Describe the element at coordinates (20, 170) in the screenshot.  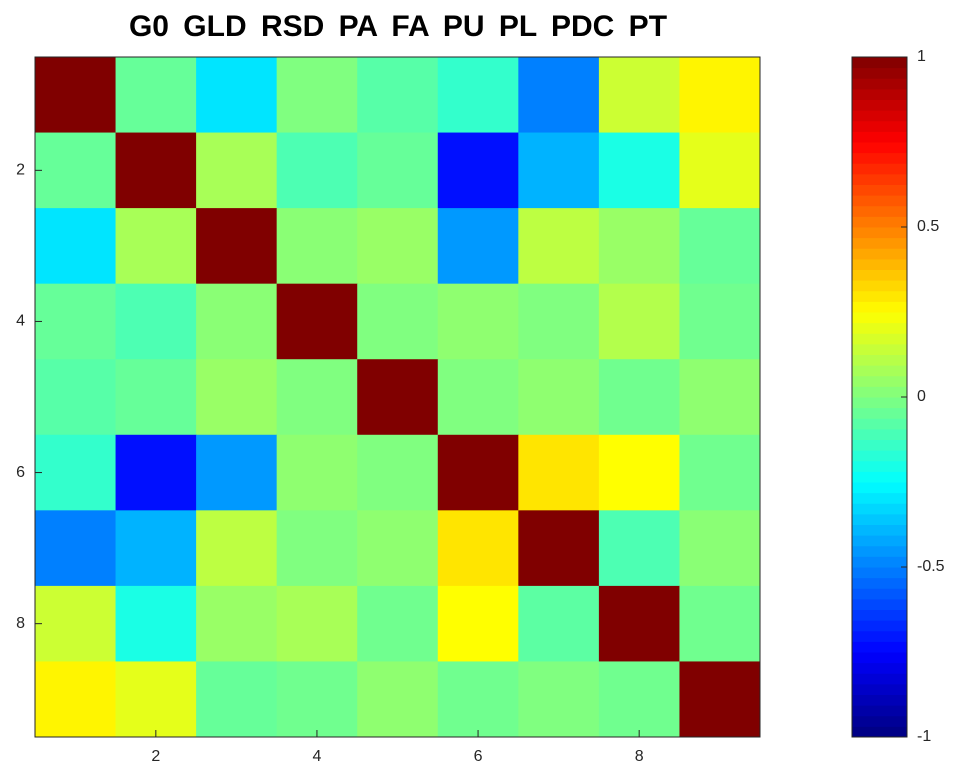
I see `y-tick-label: 2` at that location.